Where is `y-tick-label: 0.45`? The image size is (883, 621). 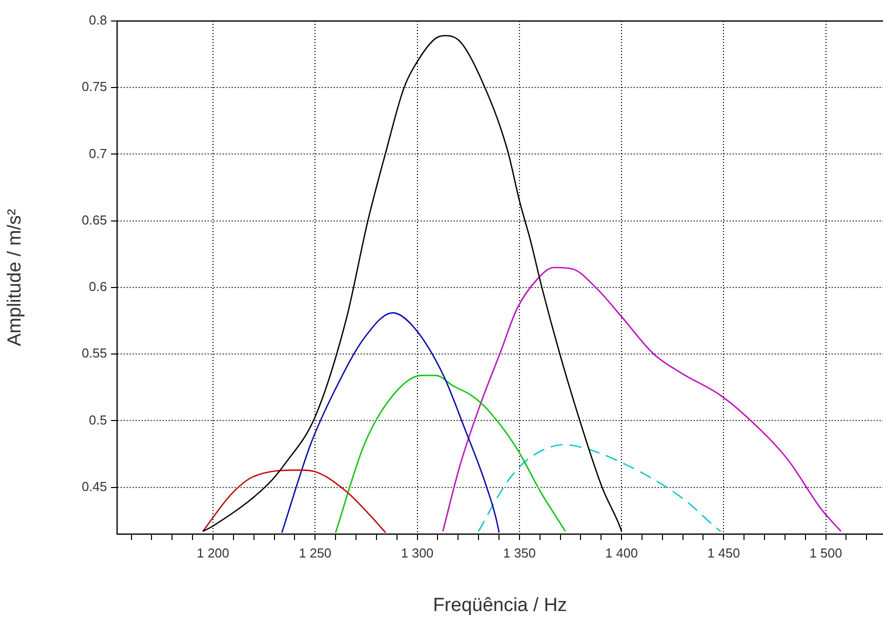 y-tick-label: 0.45 is located at coordinates (94, 486).